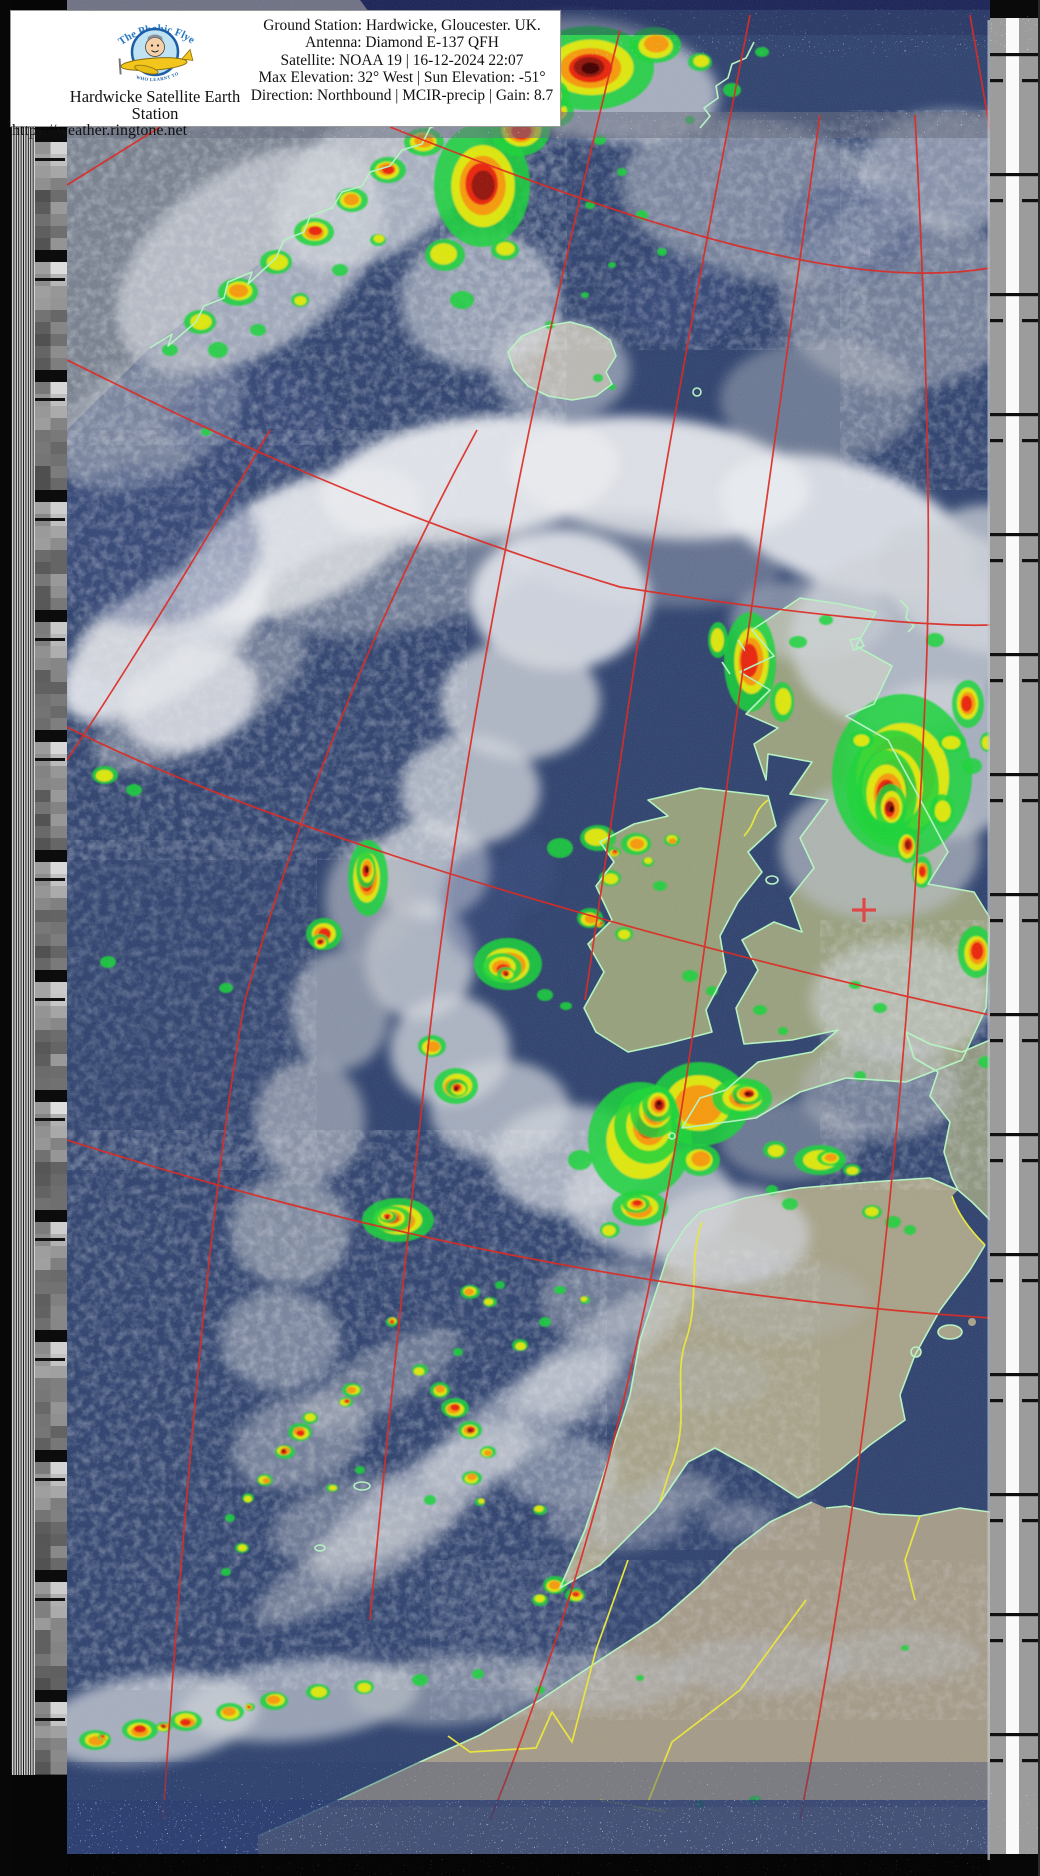  I want to click on left-sync-bar, so click(23, 951).